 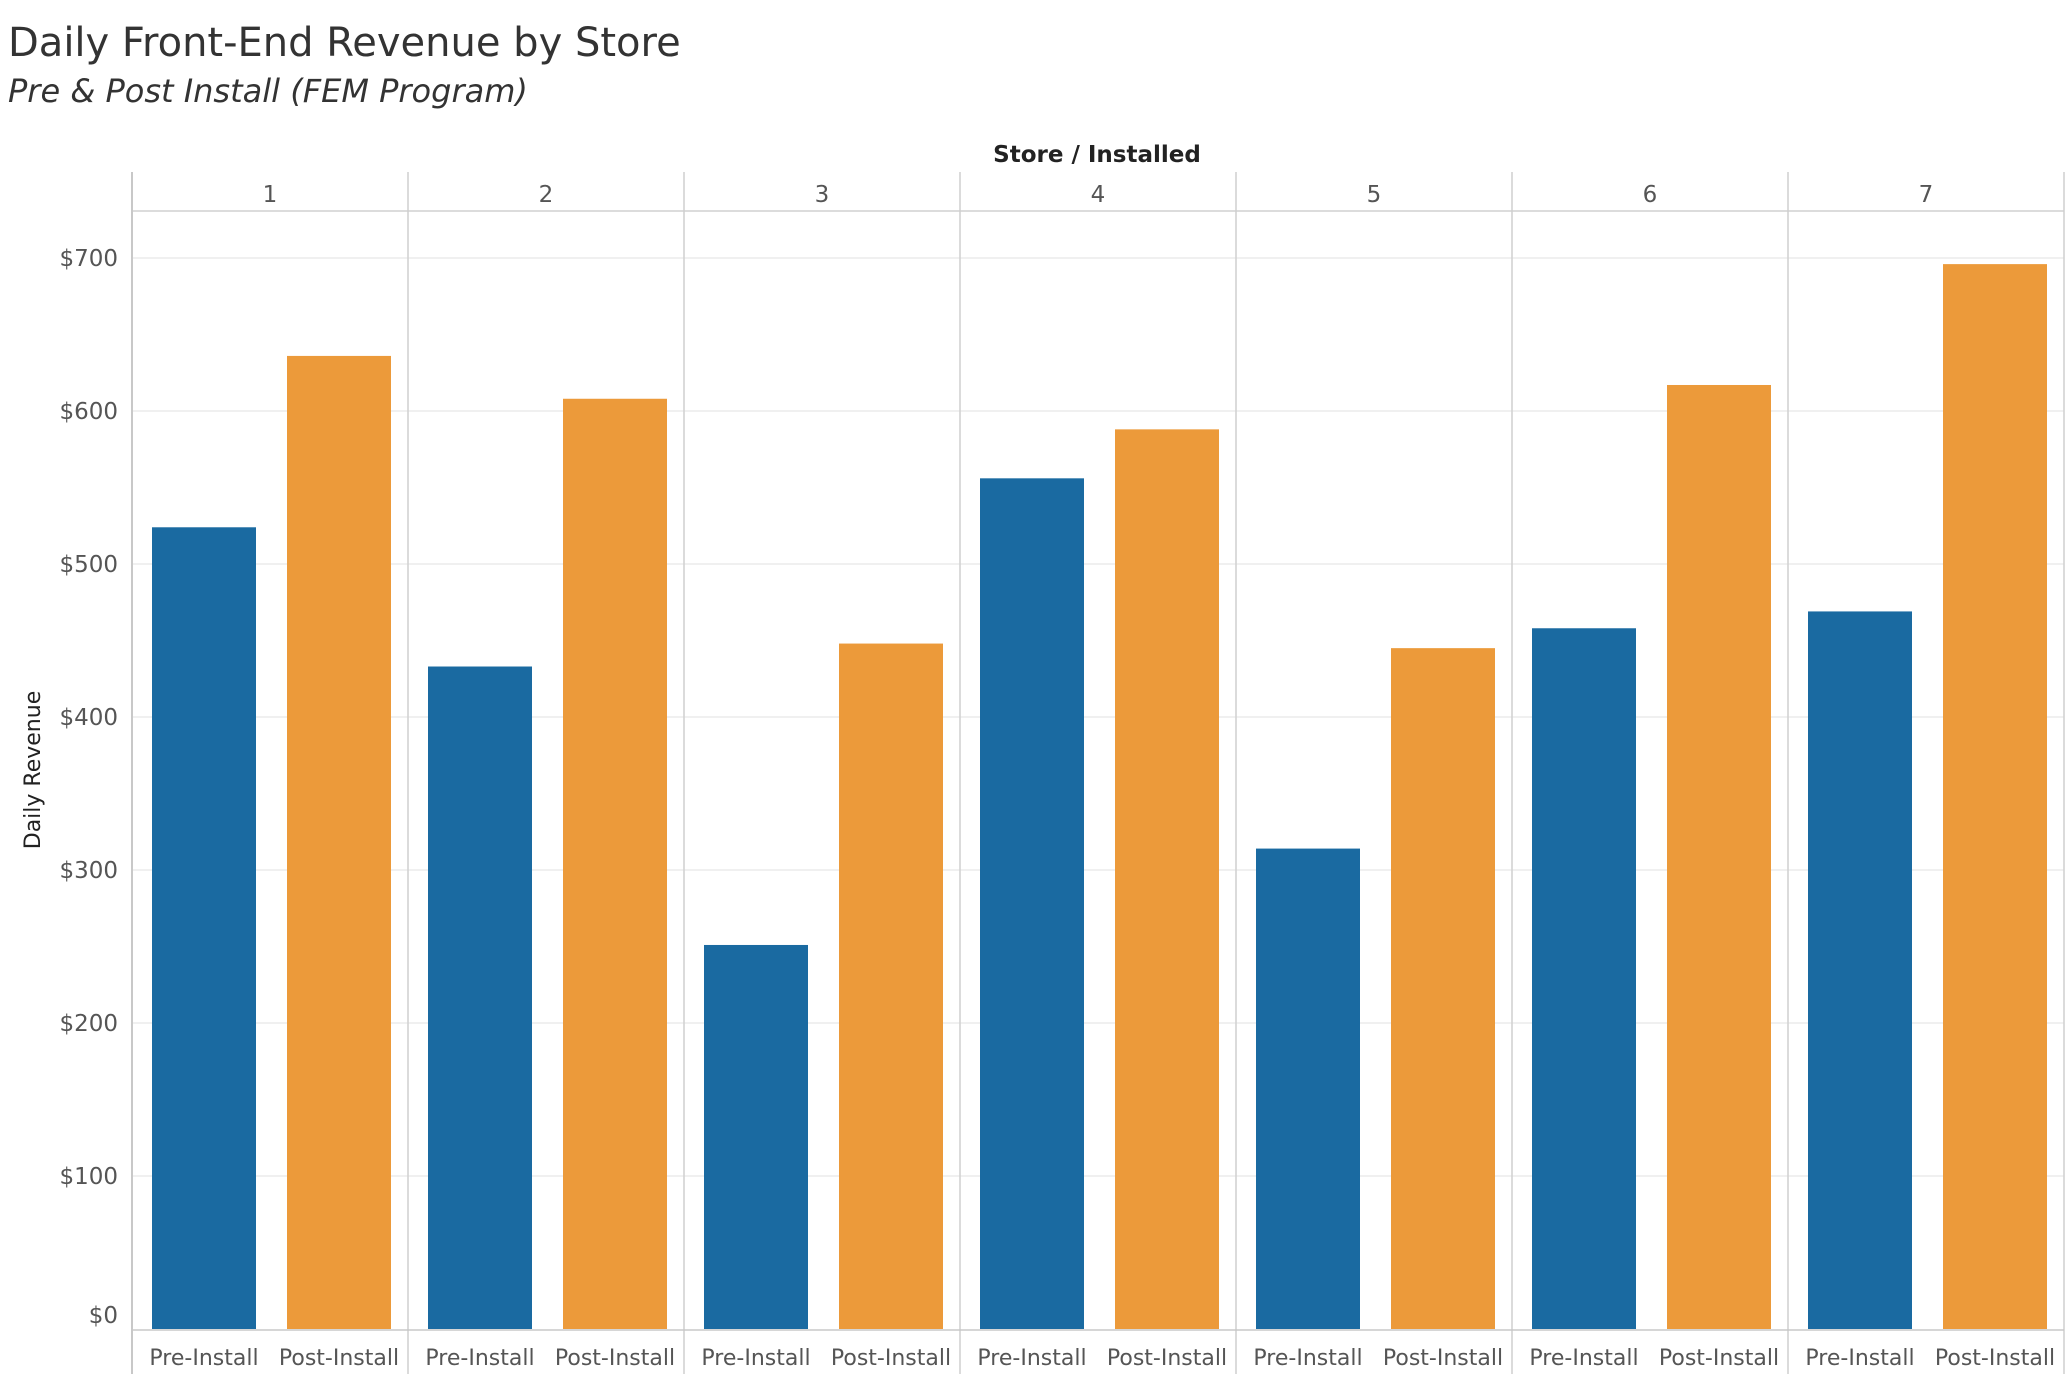 What do you see at coordinates (546, 195) in the screenshot?
I see `store-header-label: 2` at bounding box center [546, 195].